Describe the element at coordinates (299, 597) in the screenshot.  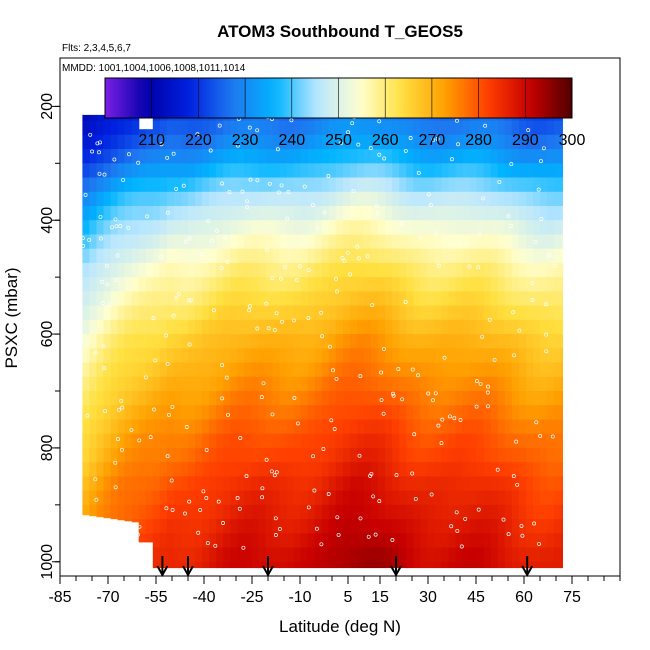
I see `x-tick-label: -10` at that location.